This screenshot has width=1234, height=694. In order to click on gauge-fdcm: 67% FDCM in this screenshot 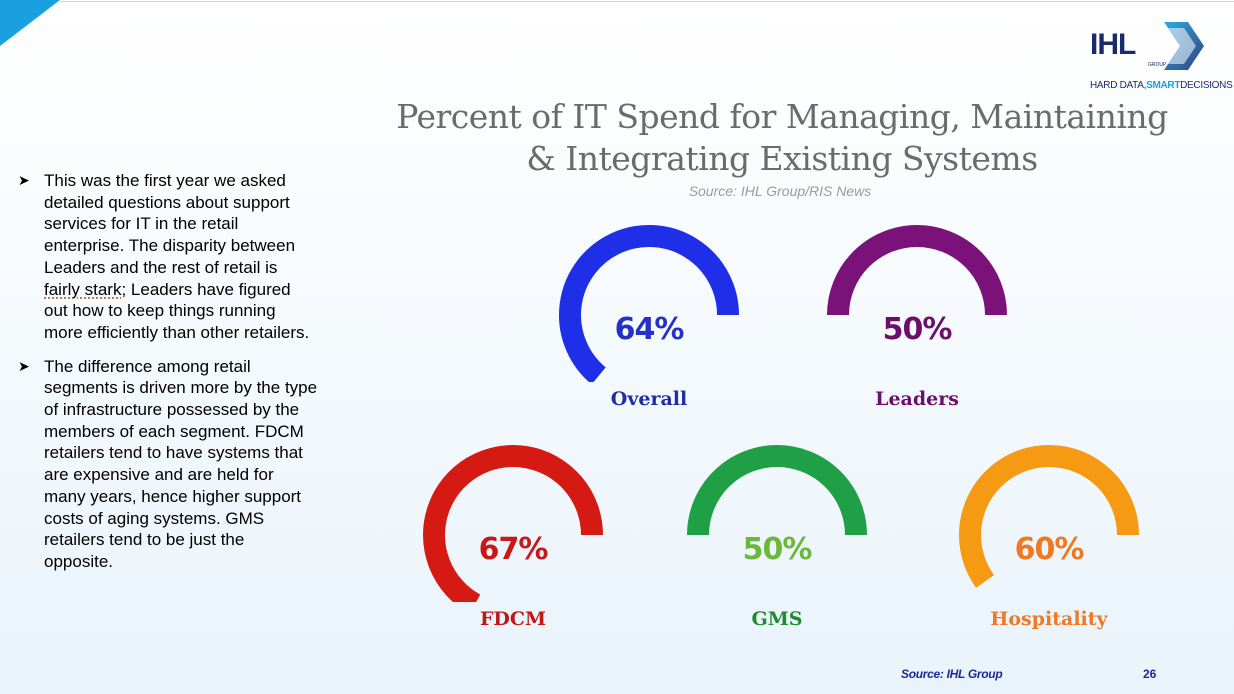, I will do `click(513, 537)`.